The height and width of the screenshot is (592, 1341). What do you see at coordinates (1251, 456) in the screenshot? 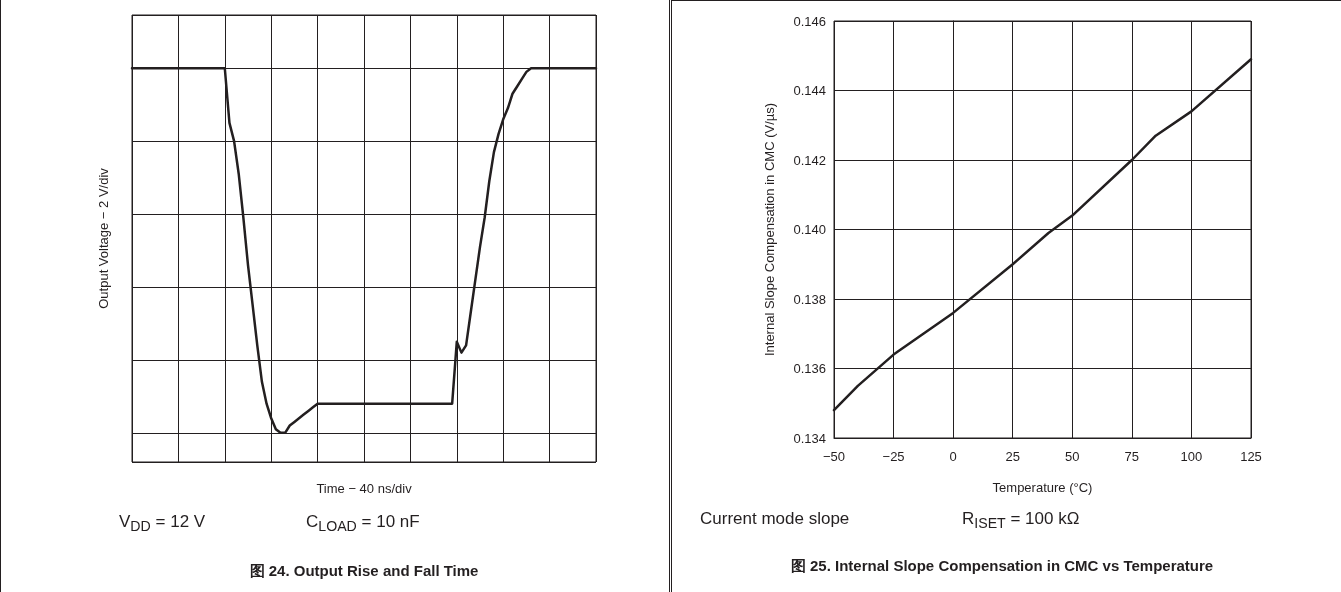
I see `x-tick-label: 125` at bounding box center [1251, 456].